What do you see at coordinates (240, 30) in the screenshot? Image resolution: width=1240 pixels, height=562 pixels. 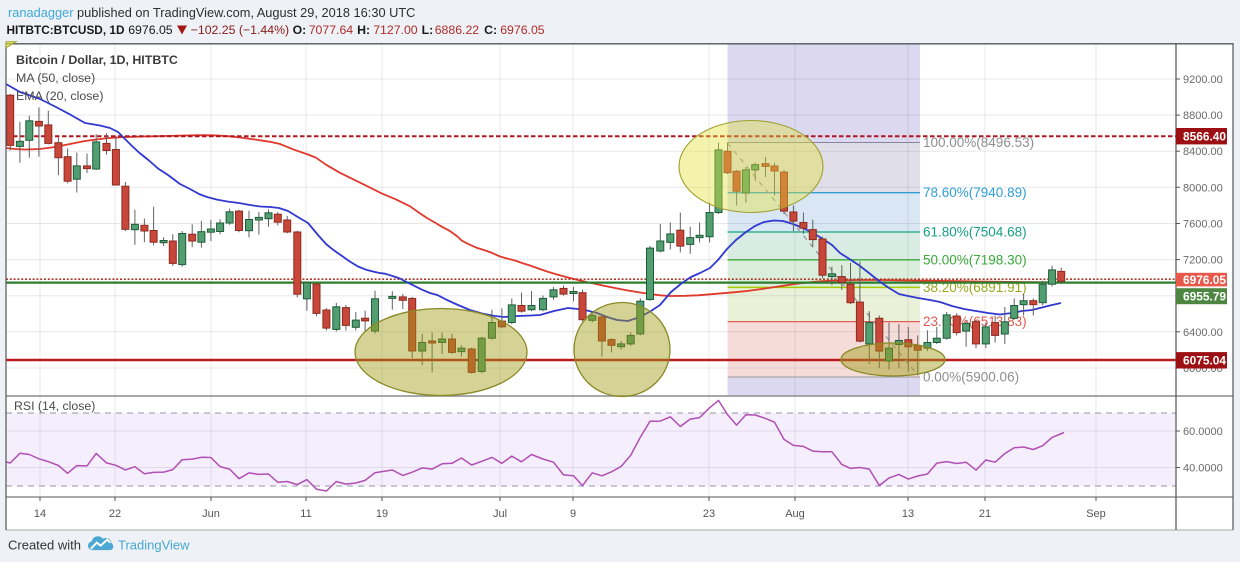 I see `svg-text: −102.25 (−1.44%)` at bounding box center [240, 30].